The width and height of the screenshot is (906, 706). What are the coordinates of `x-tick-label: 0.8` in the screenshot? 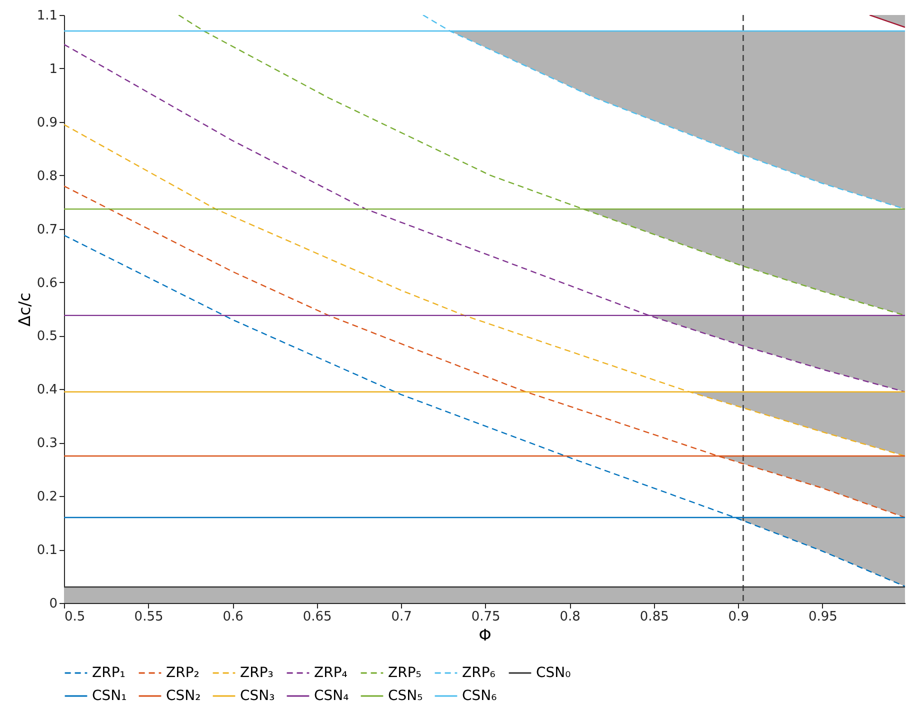 It's located at (570, 617).